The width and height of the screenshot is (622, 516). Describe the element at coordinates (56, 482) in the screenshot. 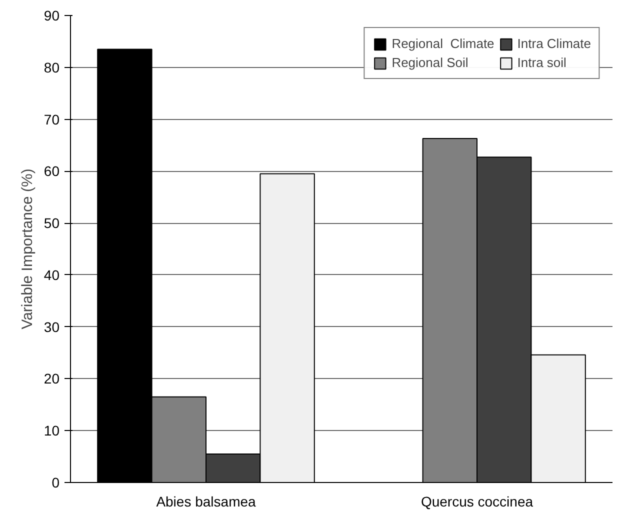

I see `y-tick-label: 0` at that location.